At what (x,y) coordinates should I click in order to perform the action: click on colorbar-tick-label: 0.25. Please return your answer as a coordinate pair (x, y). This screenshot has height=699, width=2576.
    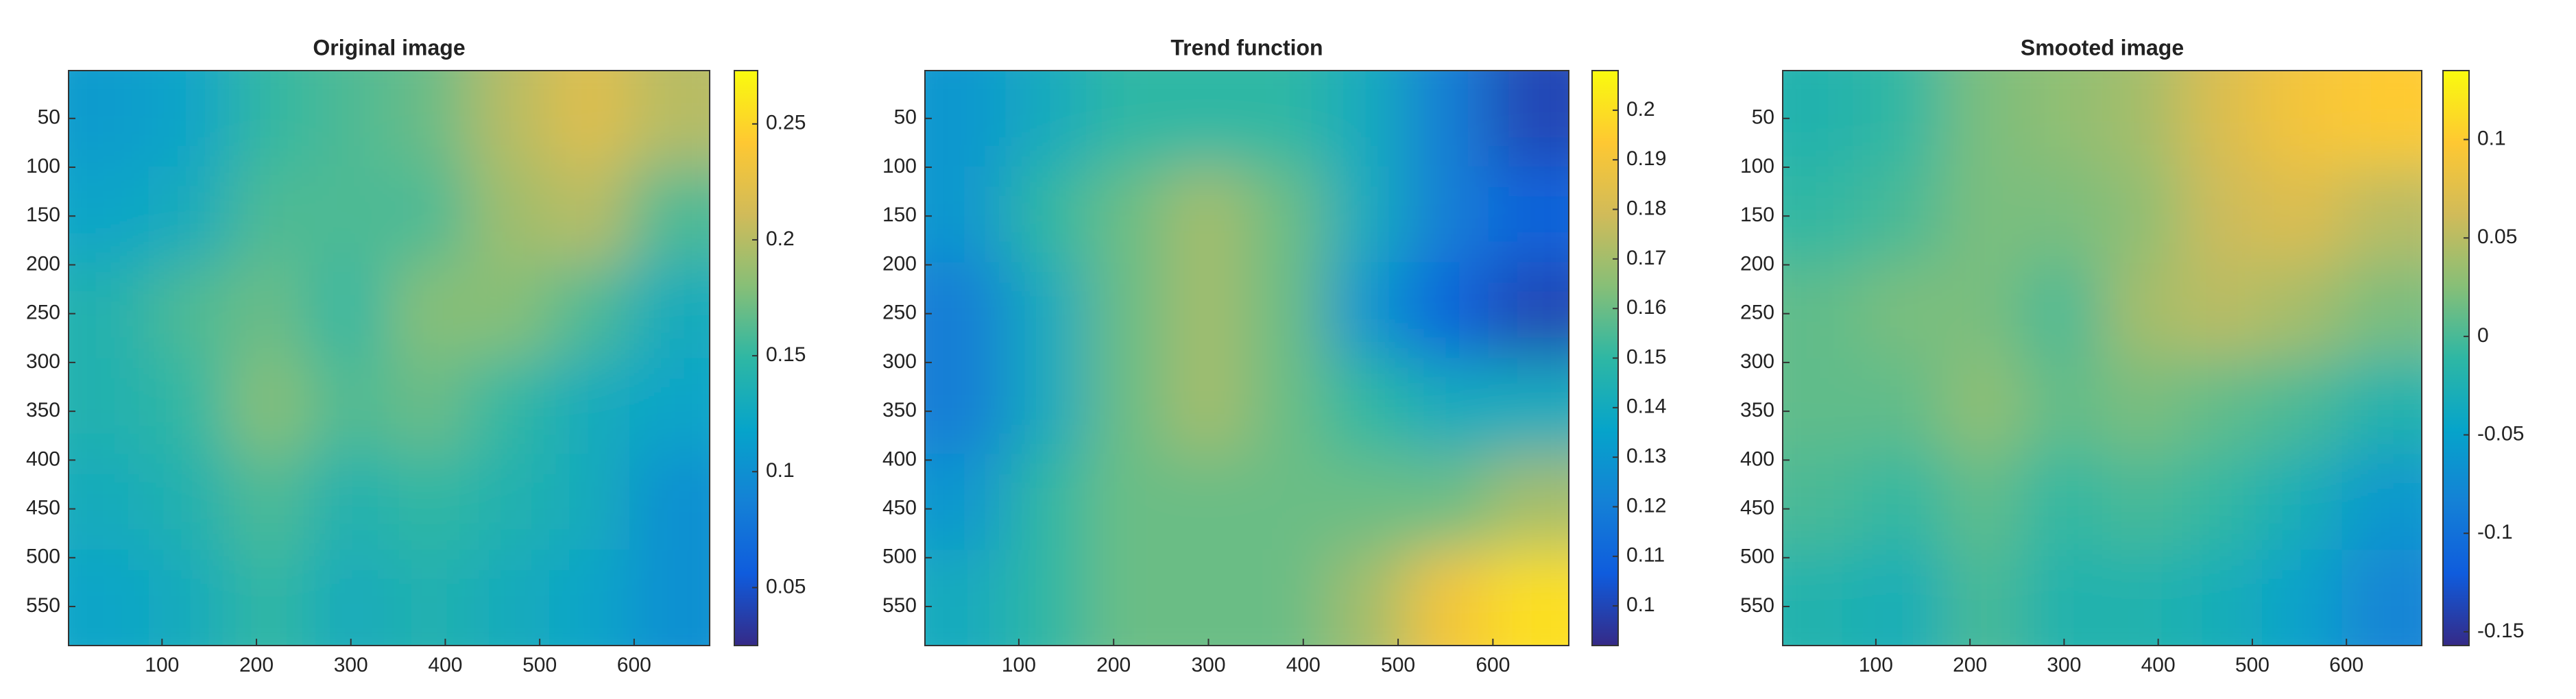
    Looking at the image, I should click on (786, 123).